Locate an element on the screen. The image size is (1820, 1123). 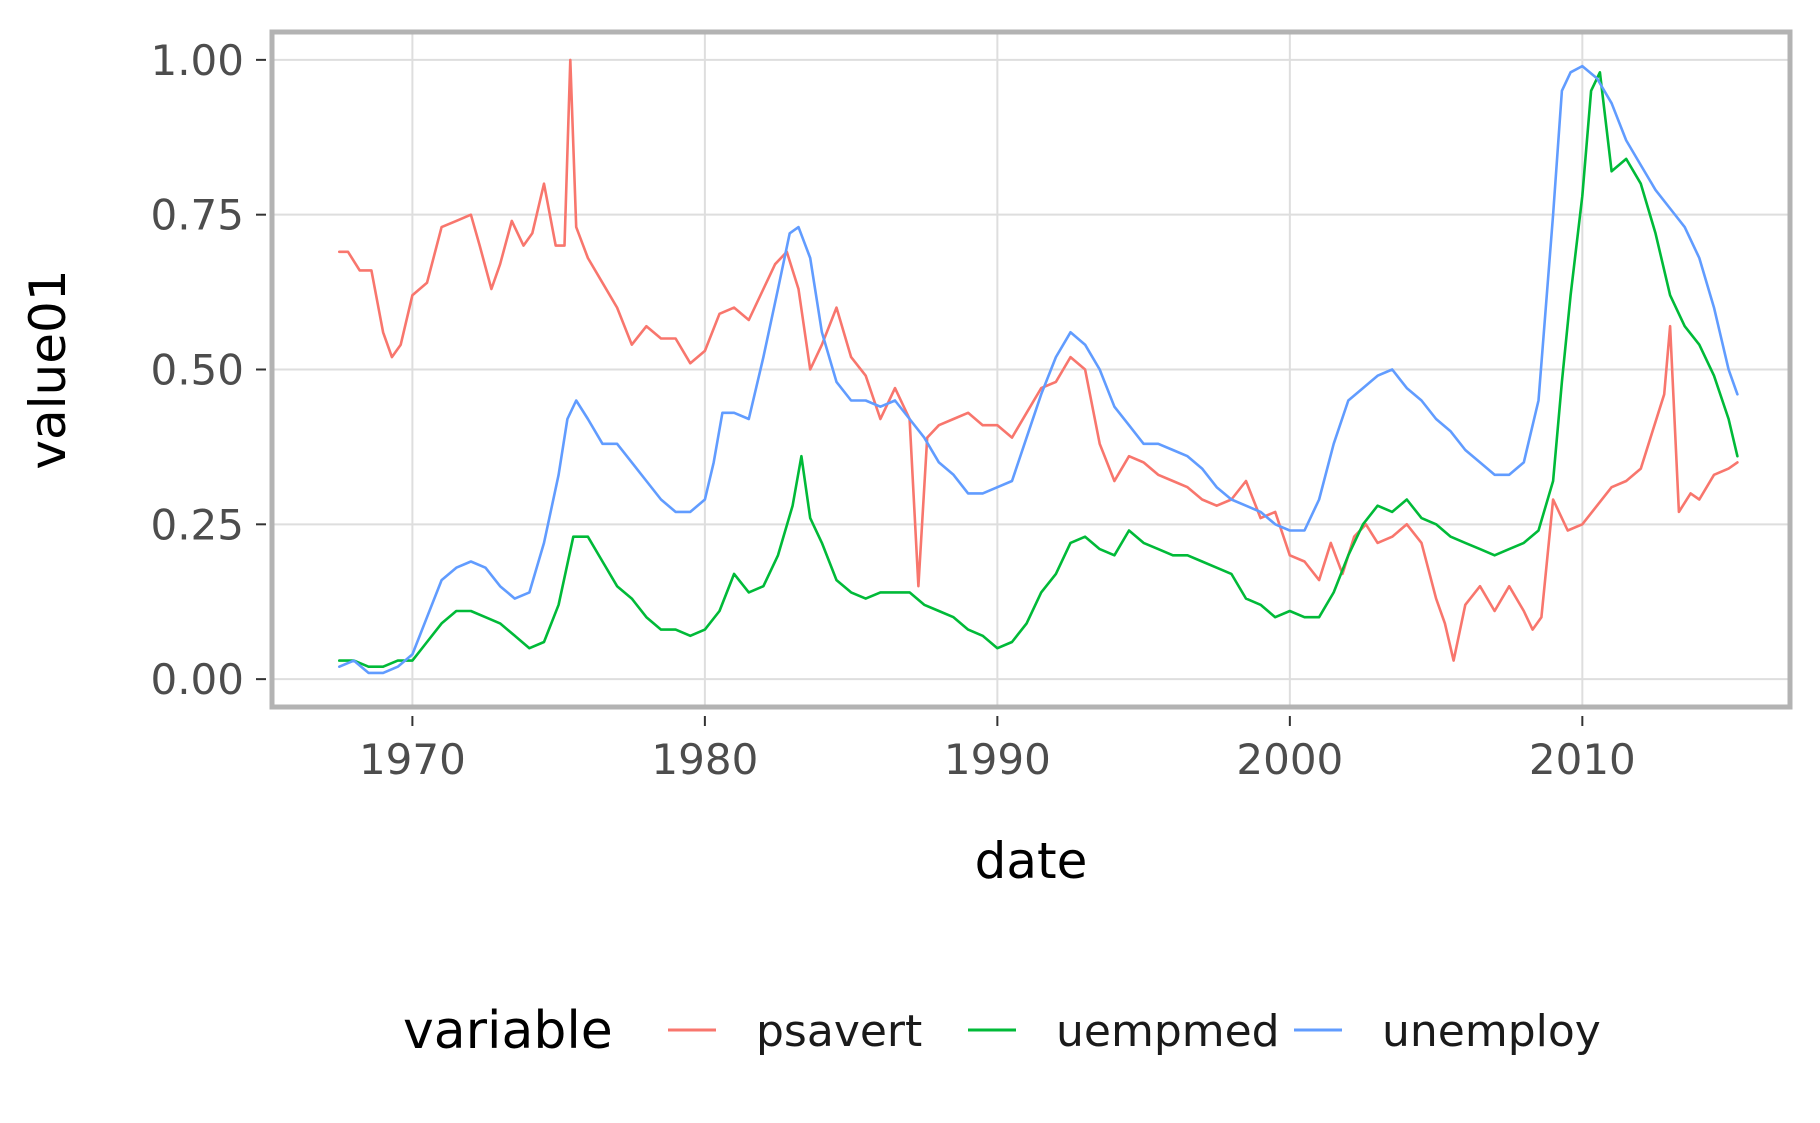
x-tick-label: 2010 is located at coordinates (1582, 759).